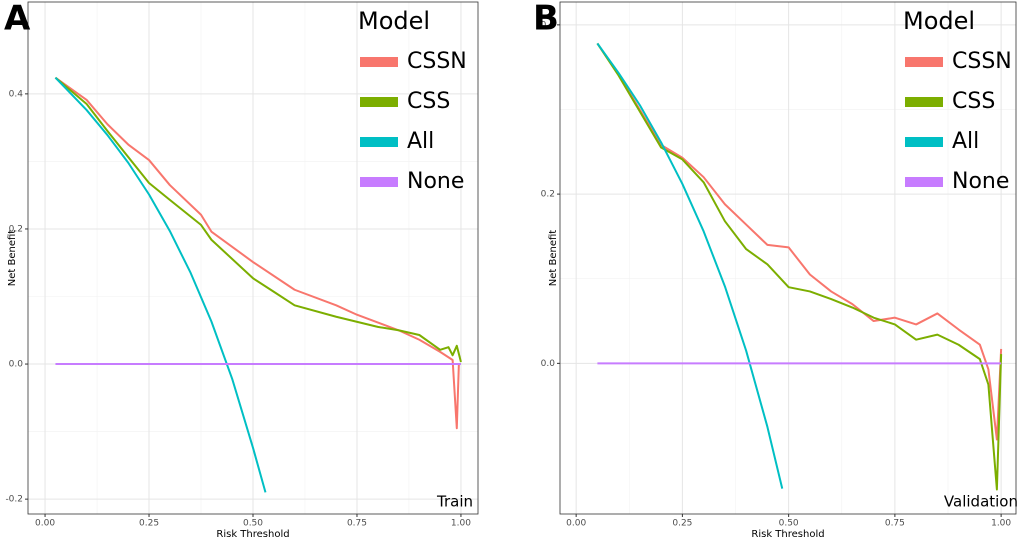 The height and width of the screenshot is (542, 1025). What do you see at coordinates (981, 502) in the screenshot?
I see `annotation: Validation` at bounding box center [981, 502].